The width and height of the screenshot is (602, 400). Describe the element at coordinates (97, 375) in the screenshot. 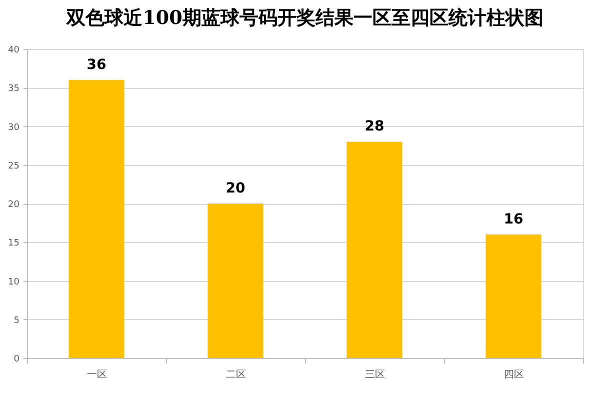

I see `x-tick-label: 一区` at that location.